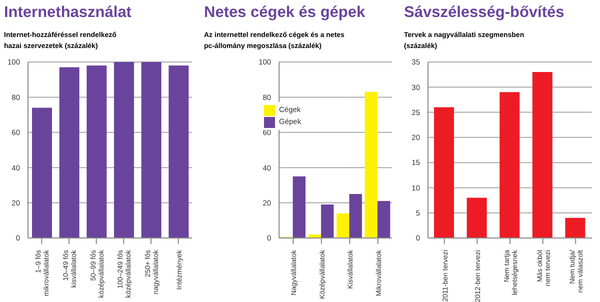 The image size is (600, 302). What do you see at coordinates (285, 13) in the screenshot?
I see `chart-title: Netes cégek és gépek` at bounding box center [285, 13].